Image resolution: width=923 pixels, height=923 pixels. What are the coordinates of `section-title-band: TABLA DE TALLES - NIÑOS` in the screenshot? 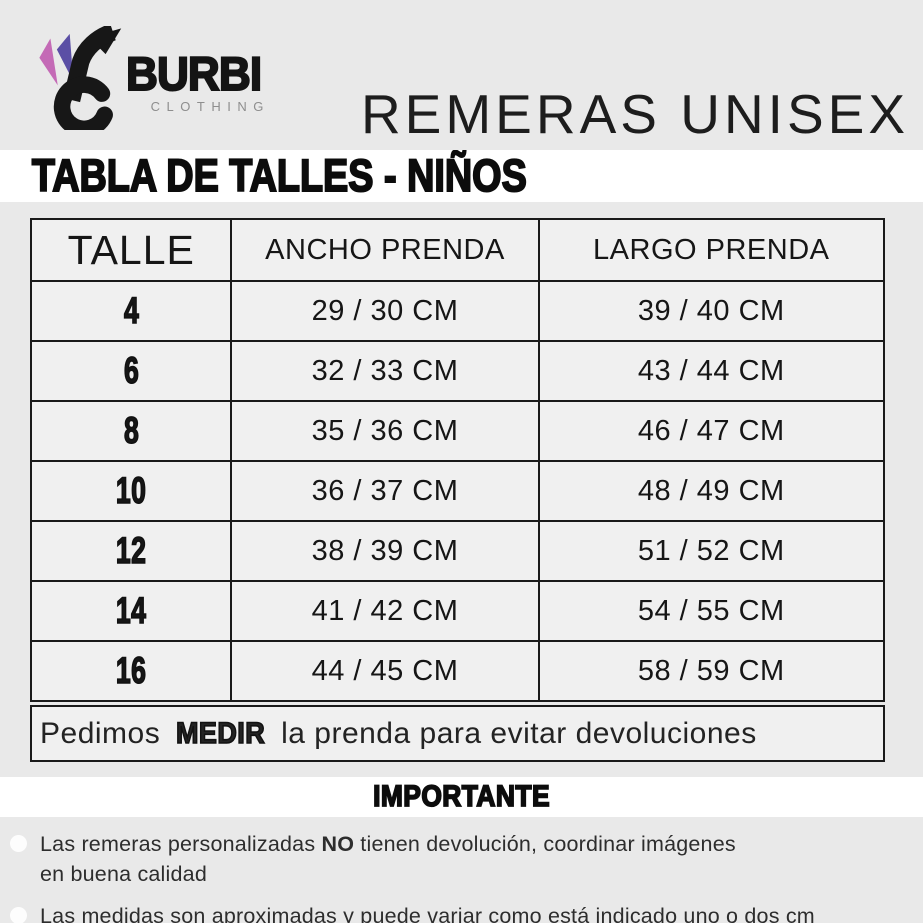 It's located at (461, 175).